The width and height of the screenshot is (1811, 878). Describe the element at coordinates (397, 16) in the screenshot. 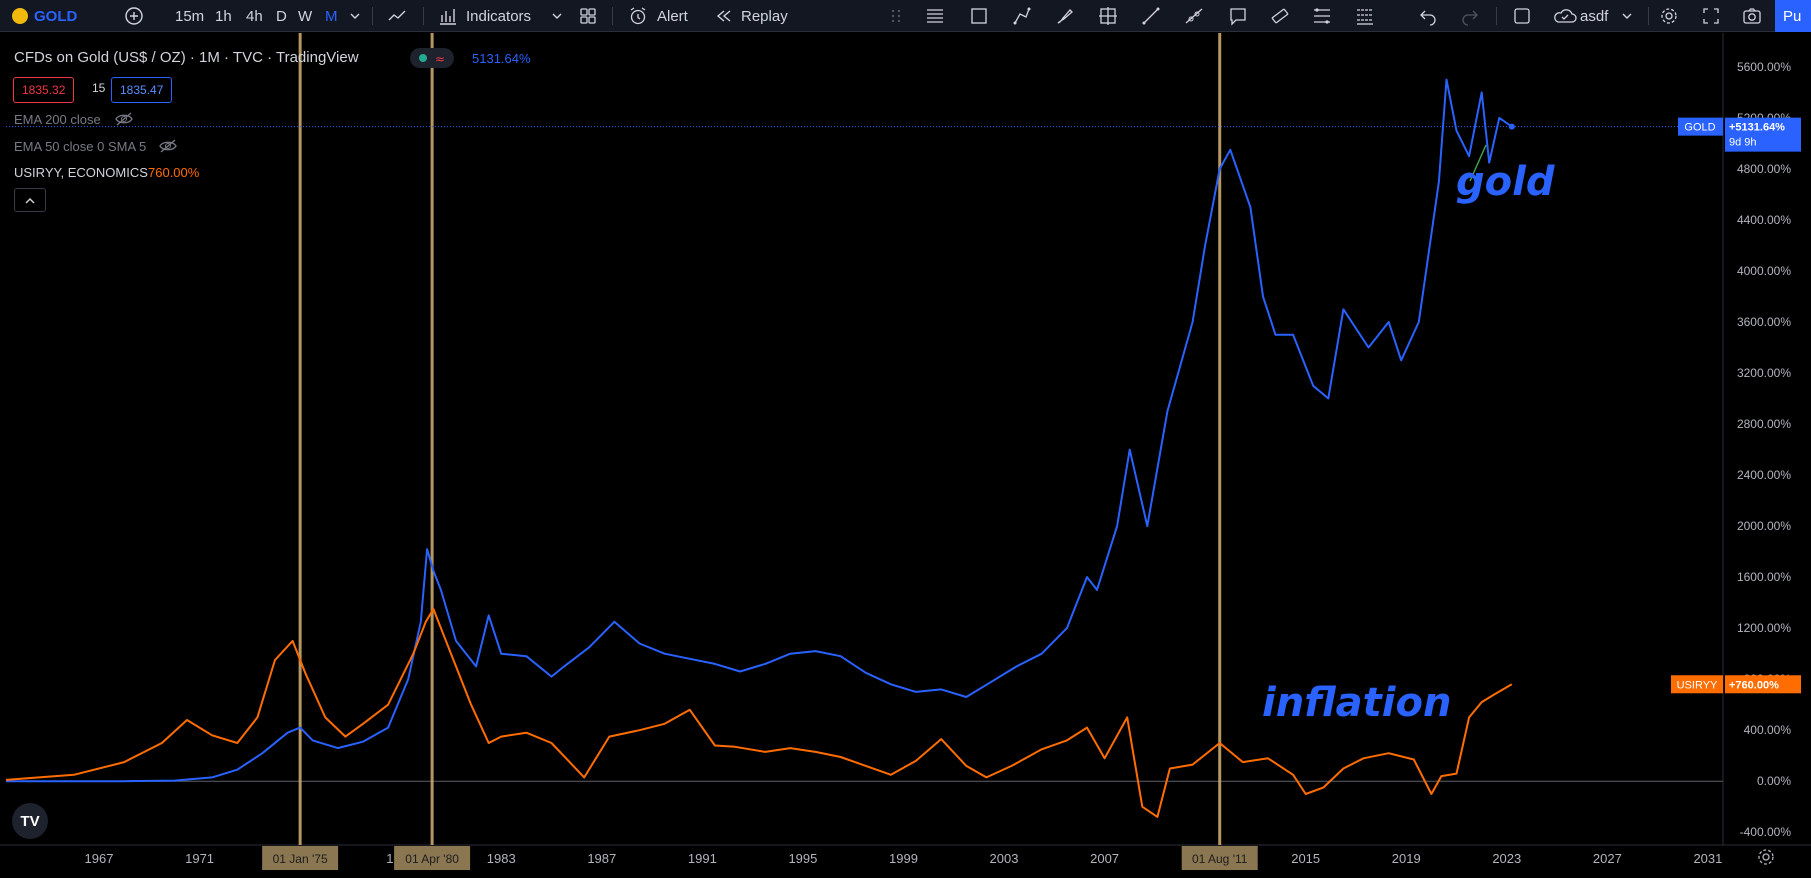

I see `chart-type-line-icon` at that location.